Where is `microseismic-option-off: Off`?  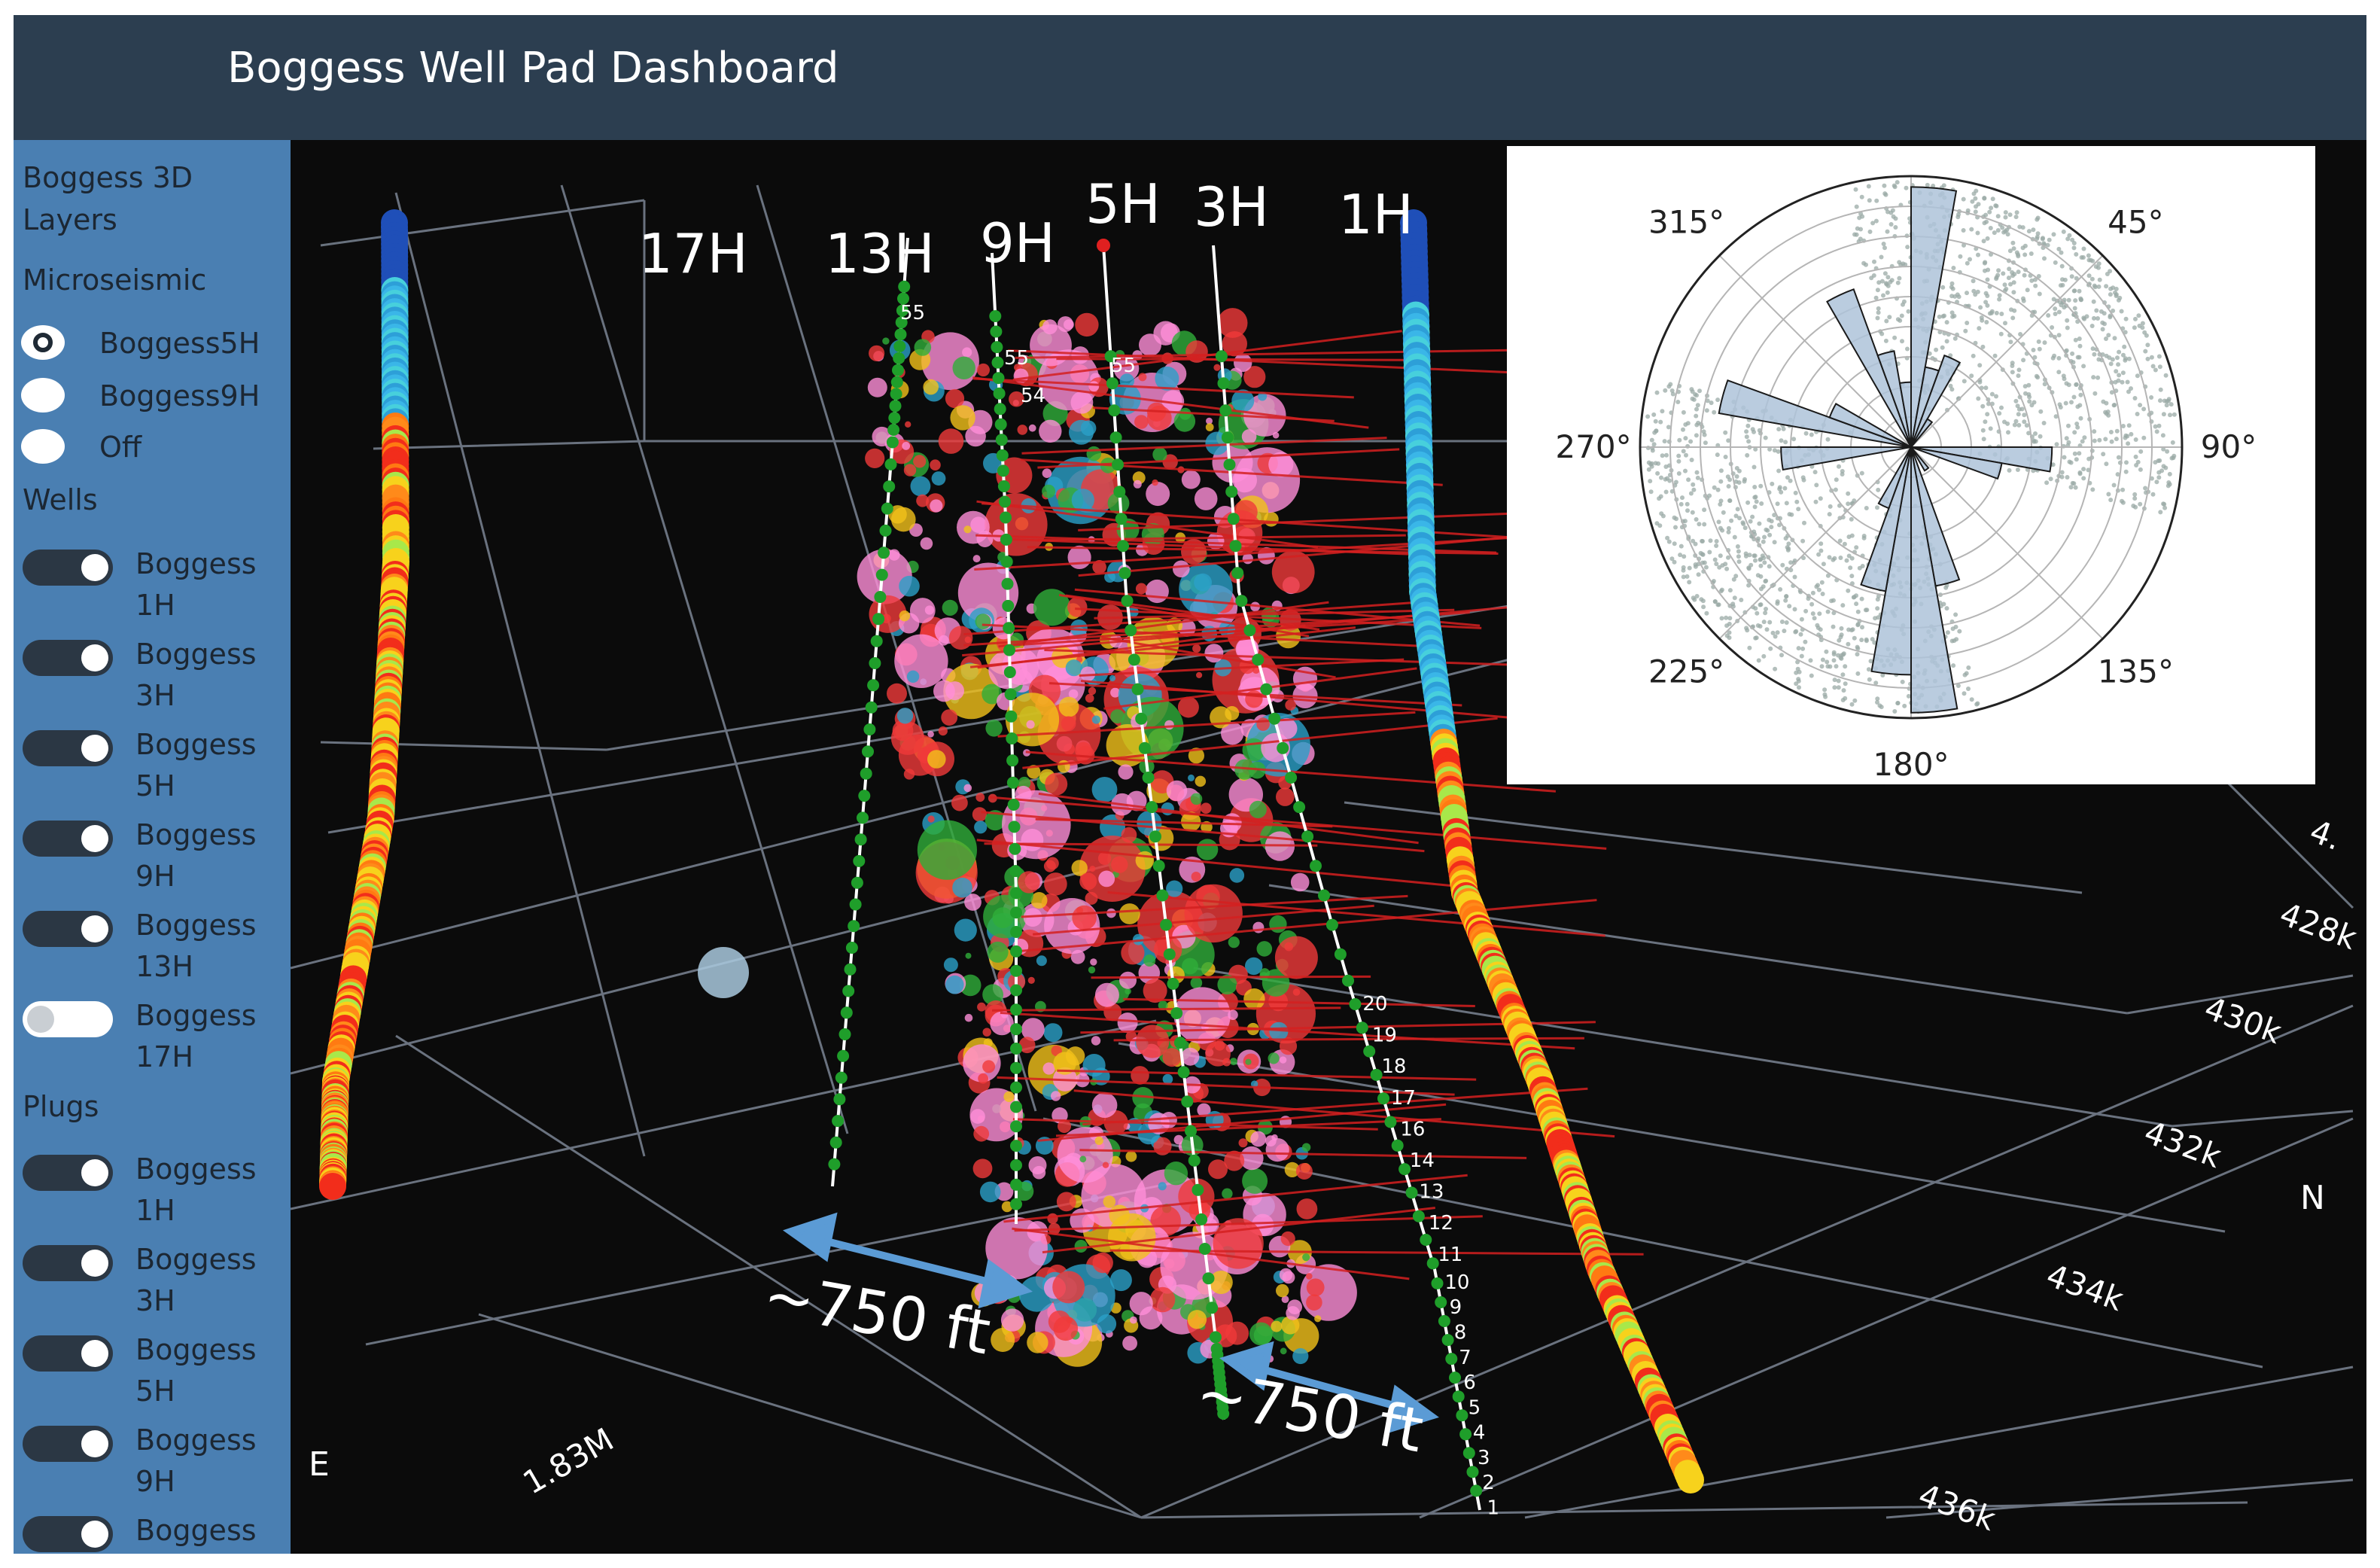 microseismic-option-off: Off is located at coordinates (156, 449).